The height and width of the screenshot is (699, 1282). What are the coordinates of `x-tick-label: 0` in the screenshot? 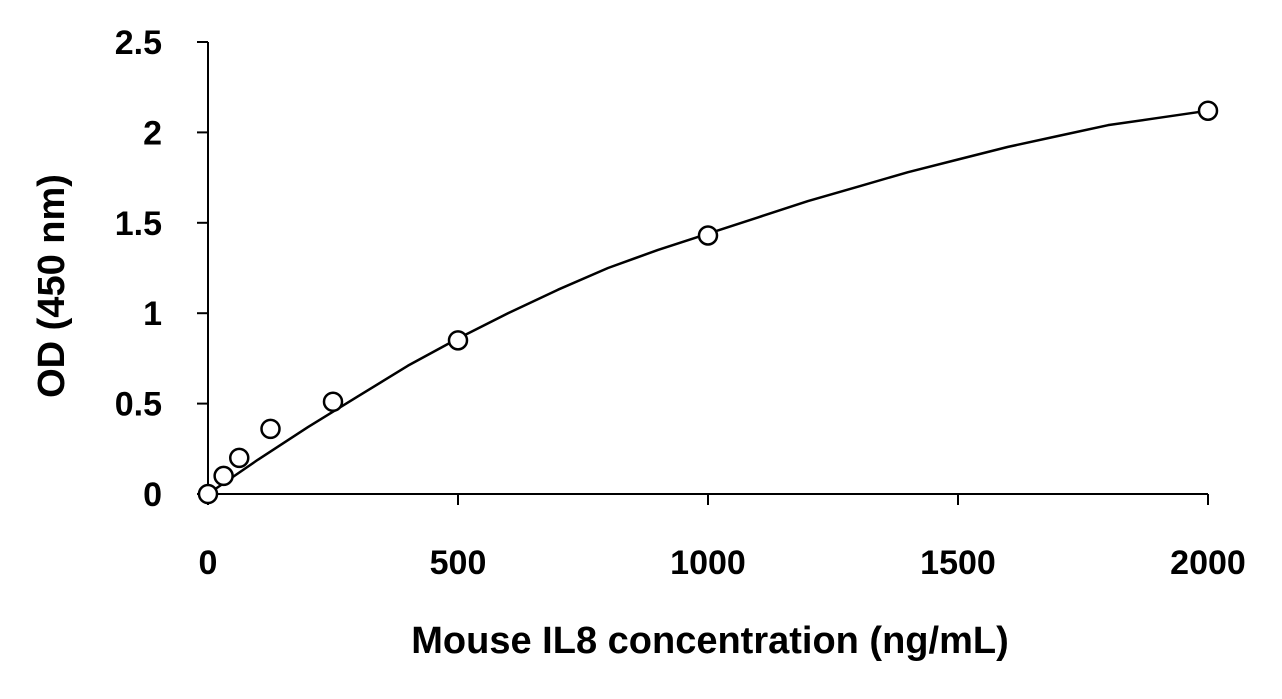 It's located at (208, 563).